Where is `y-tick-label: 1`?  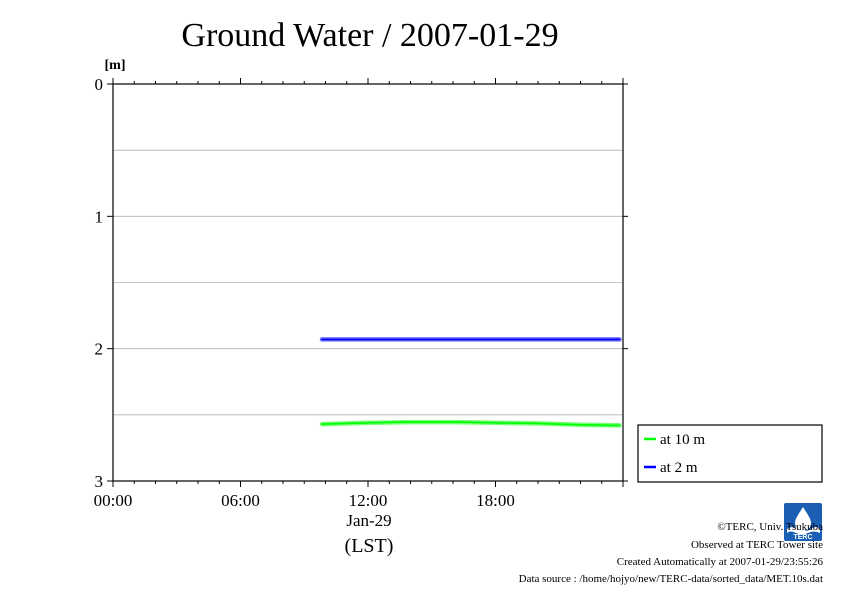 y-tick-label: 1 is located at coordinates (99, 216).